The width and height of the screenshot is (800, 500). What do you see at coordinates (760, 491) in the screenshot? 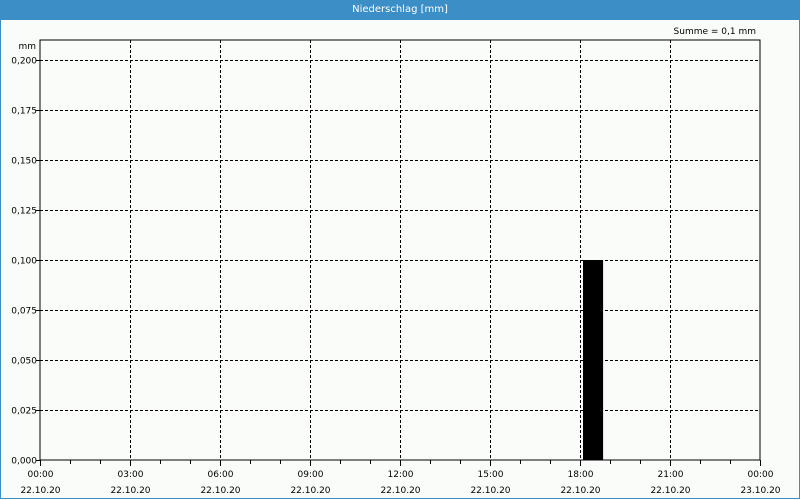
I see `x-tick-date: 23.10.20` at bounding box center [760, 491].